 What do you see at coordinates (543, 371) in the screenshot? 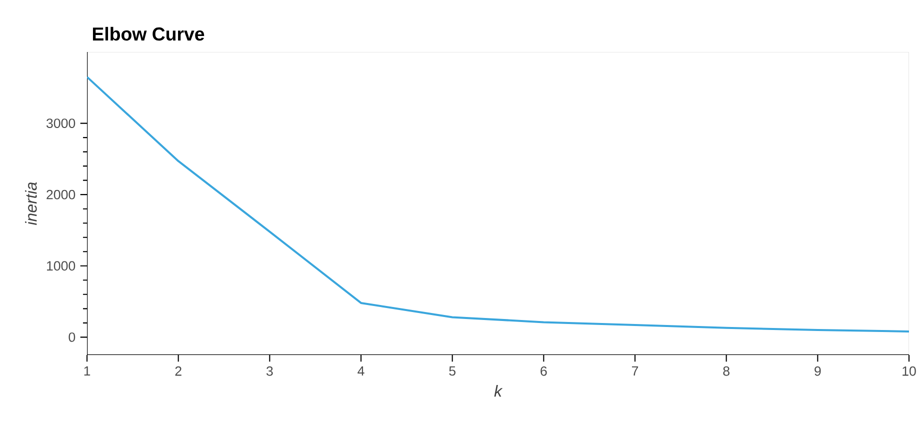
I see `x-tick-label: 6` at bounding box center [543, 371].